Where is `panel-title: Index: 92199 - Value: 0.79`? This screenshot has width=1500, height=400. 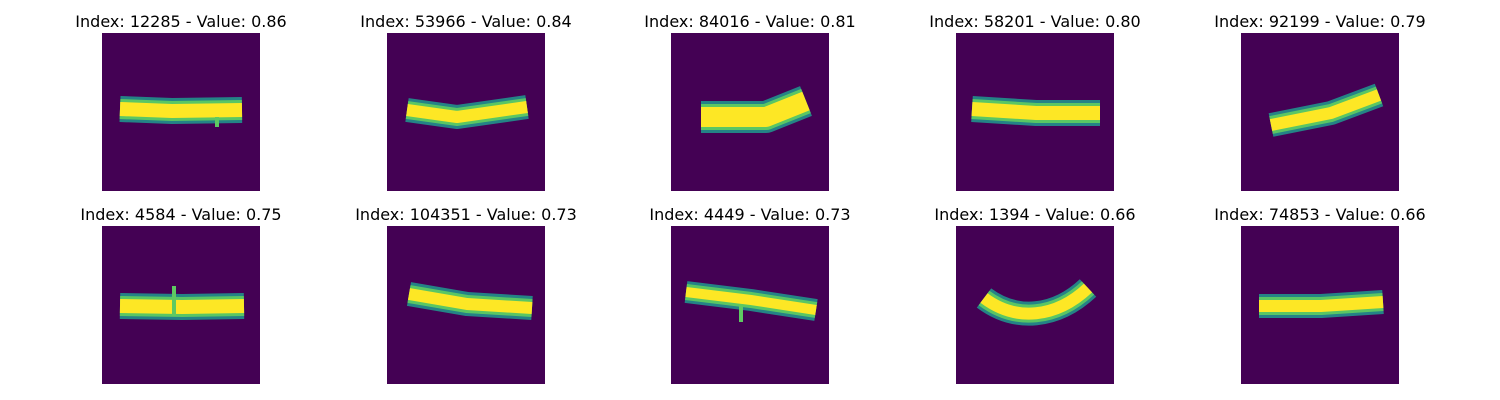
panel-title: Index: 92199 - Value: 0.79 is located at coordinates (1320, 21).